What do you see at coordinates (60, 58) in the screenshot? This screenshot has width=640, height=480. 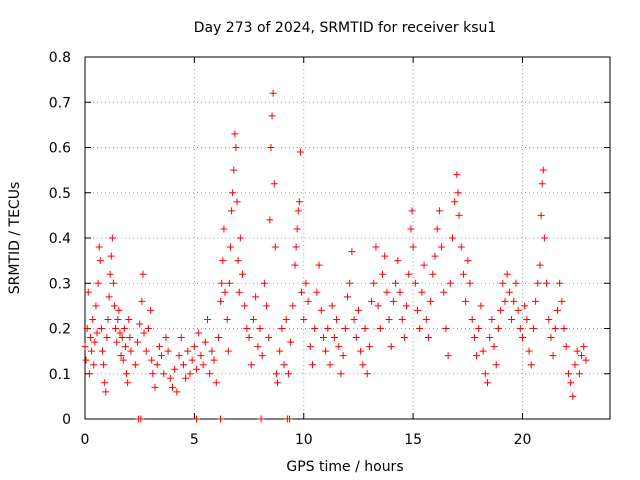 I see `y-tick-label: 0.8` at bounding box center [60, 58].